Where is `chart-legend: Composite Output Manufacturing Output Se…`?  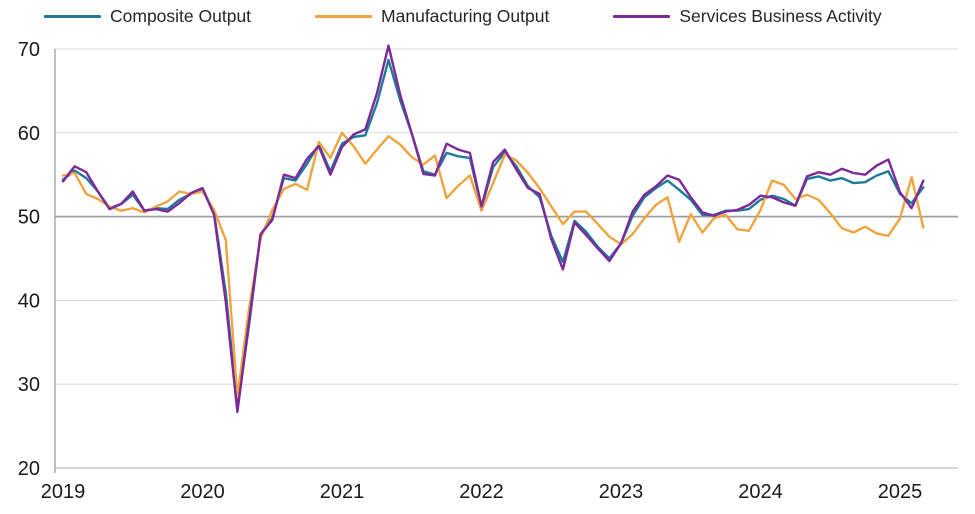 chart-legend: Composite Output Manufacturing Output Se… is located at coordinates (463, 16).